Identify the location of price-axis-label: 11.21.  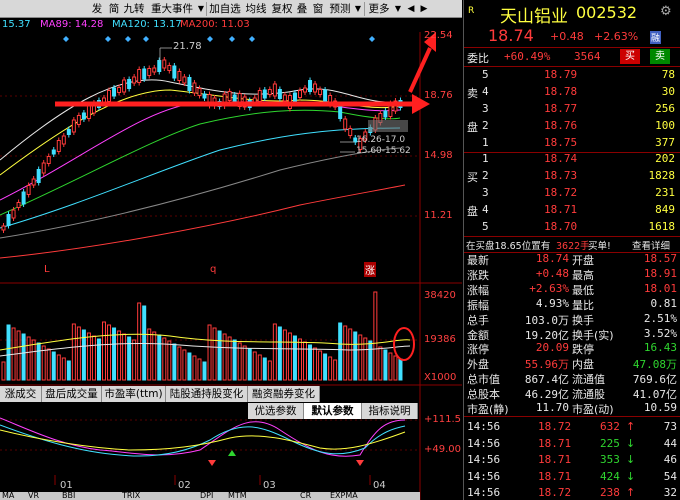
(438, 215).